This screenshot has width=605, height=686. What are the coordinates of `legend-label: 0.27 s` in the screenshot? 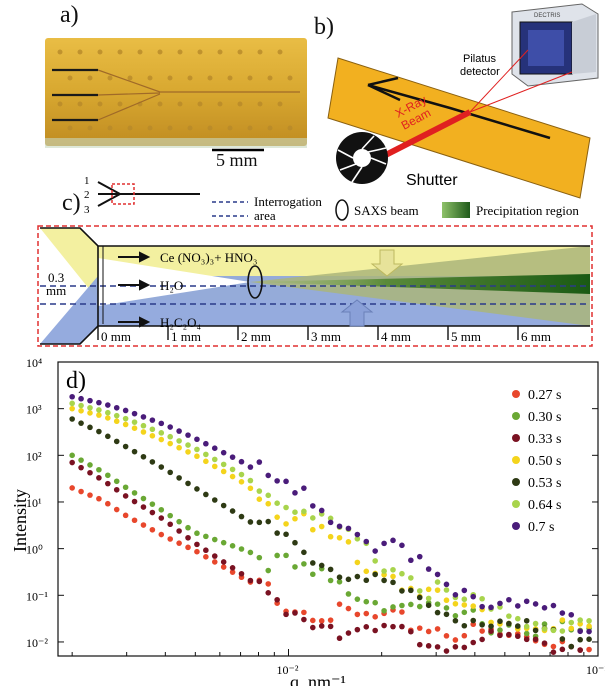 It's located at (544, 395).